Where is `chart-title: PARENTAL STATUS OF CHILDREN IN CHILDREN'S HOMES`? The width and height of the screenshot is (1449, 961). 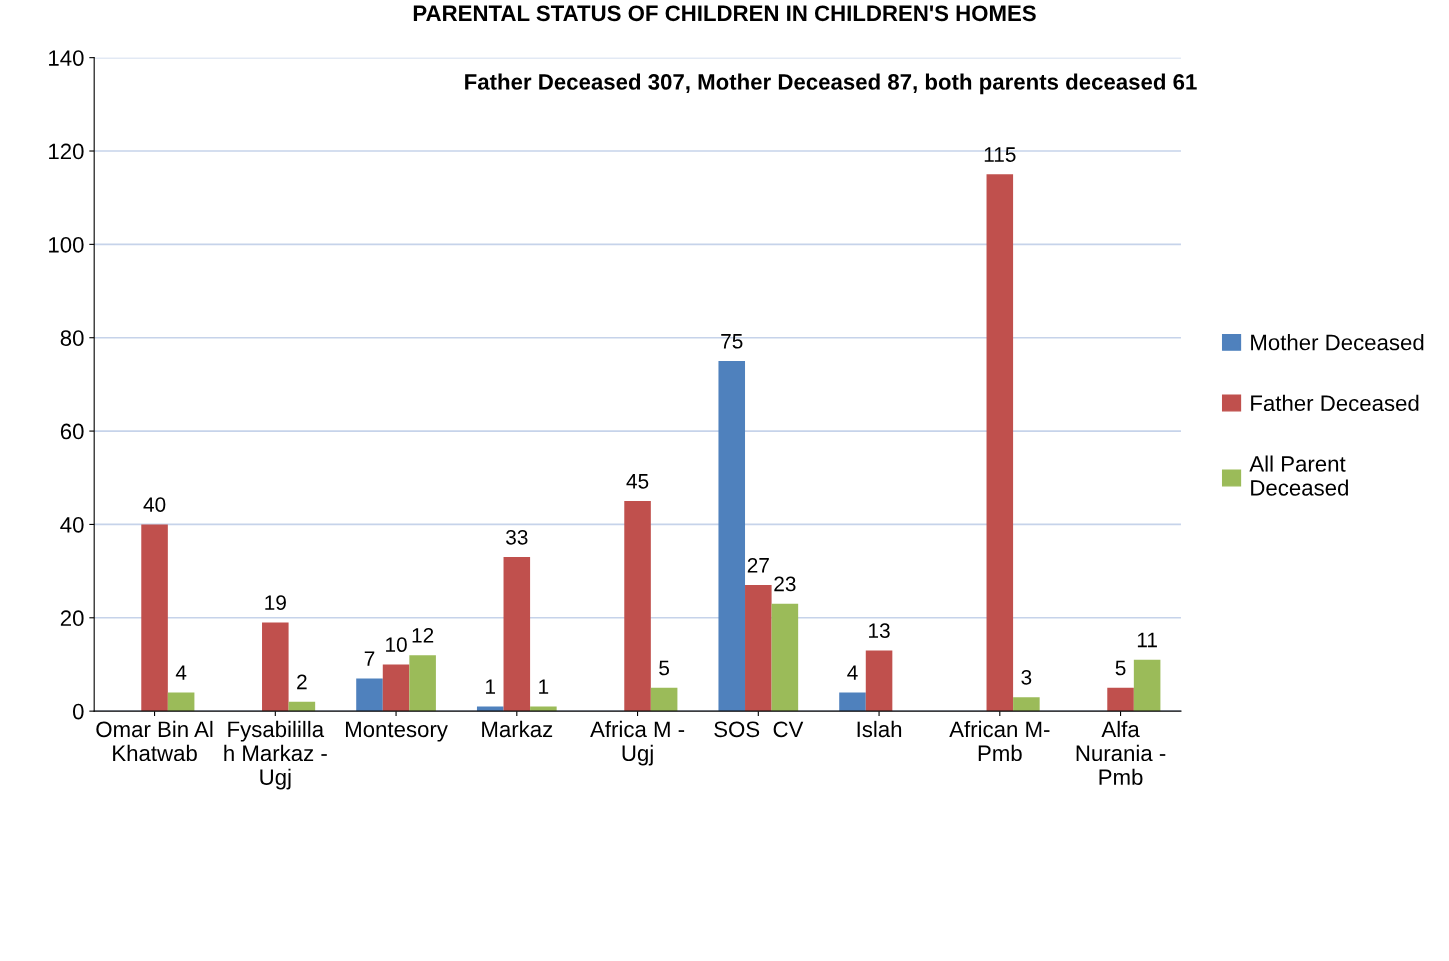 chart-title: PARENTAL STATUS OF CHILDREN IN CHILDREN'S HOMES is located at coordinates (724, 13).